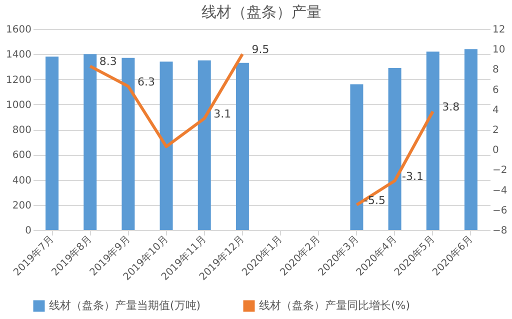 The width and height of the screenshot is (512, 319). What do you see at coordinates (495, 130) in the screenshot?
I see `y2-tick-label: 2` at bounding box center [495, 130].